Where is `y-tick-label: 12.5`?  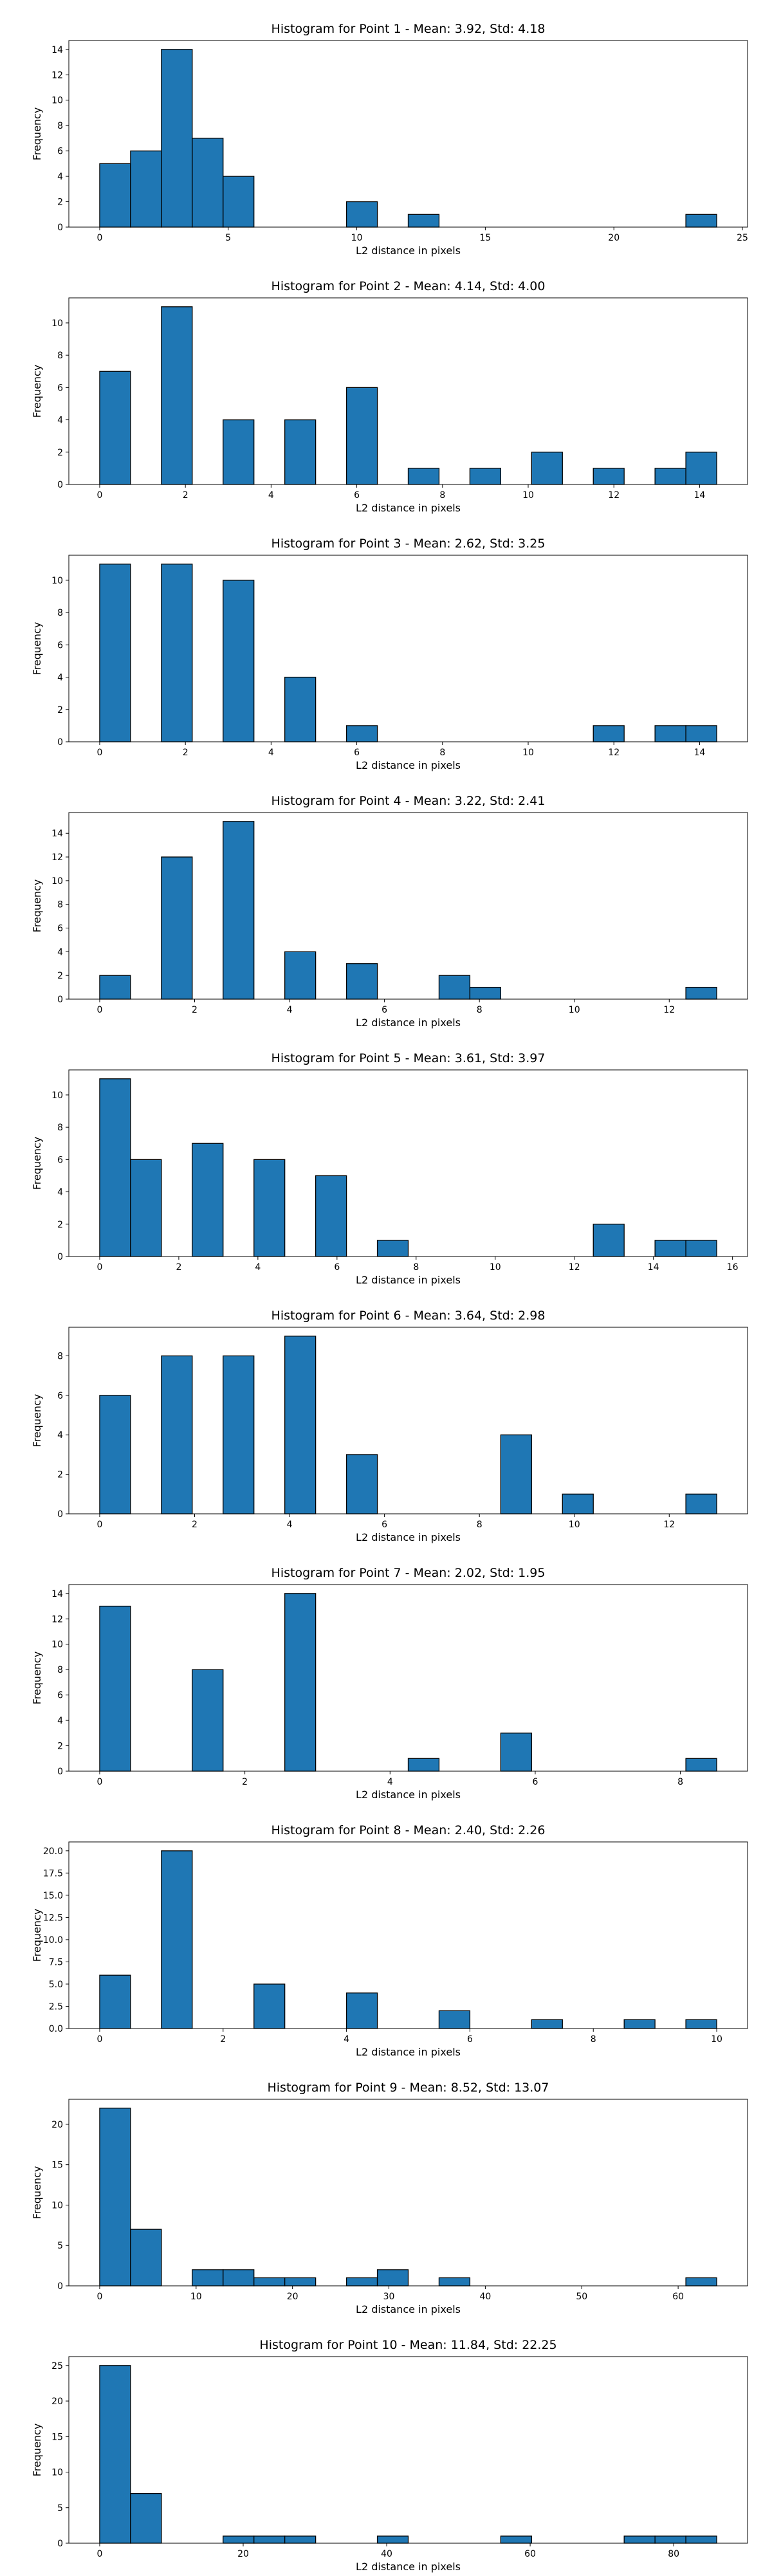
y-tick-label: 12.5 is located at coordinates (53, 1918).